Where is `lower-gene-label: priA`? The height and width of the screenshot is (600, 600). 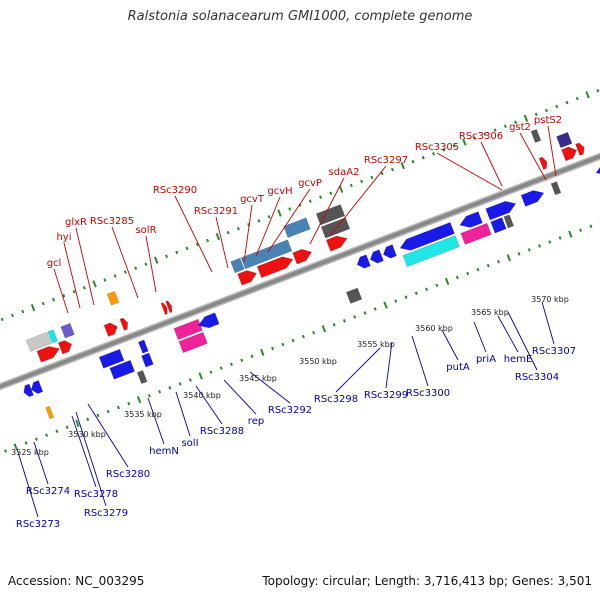 lower-gene-label: priA is located at coordinates (486, 359).